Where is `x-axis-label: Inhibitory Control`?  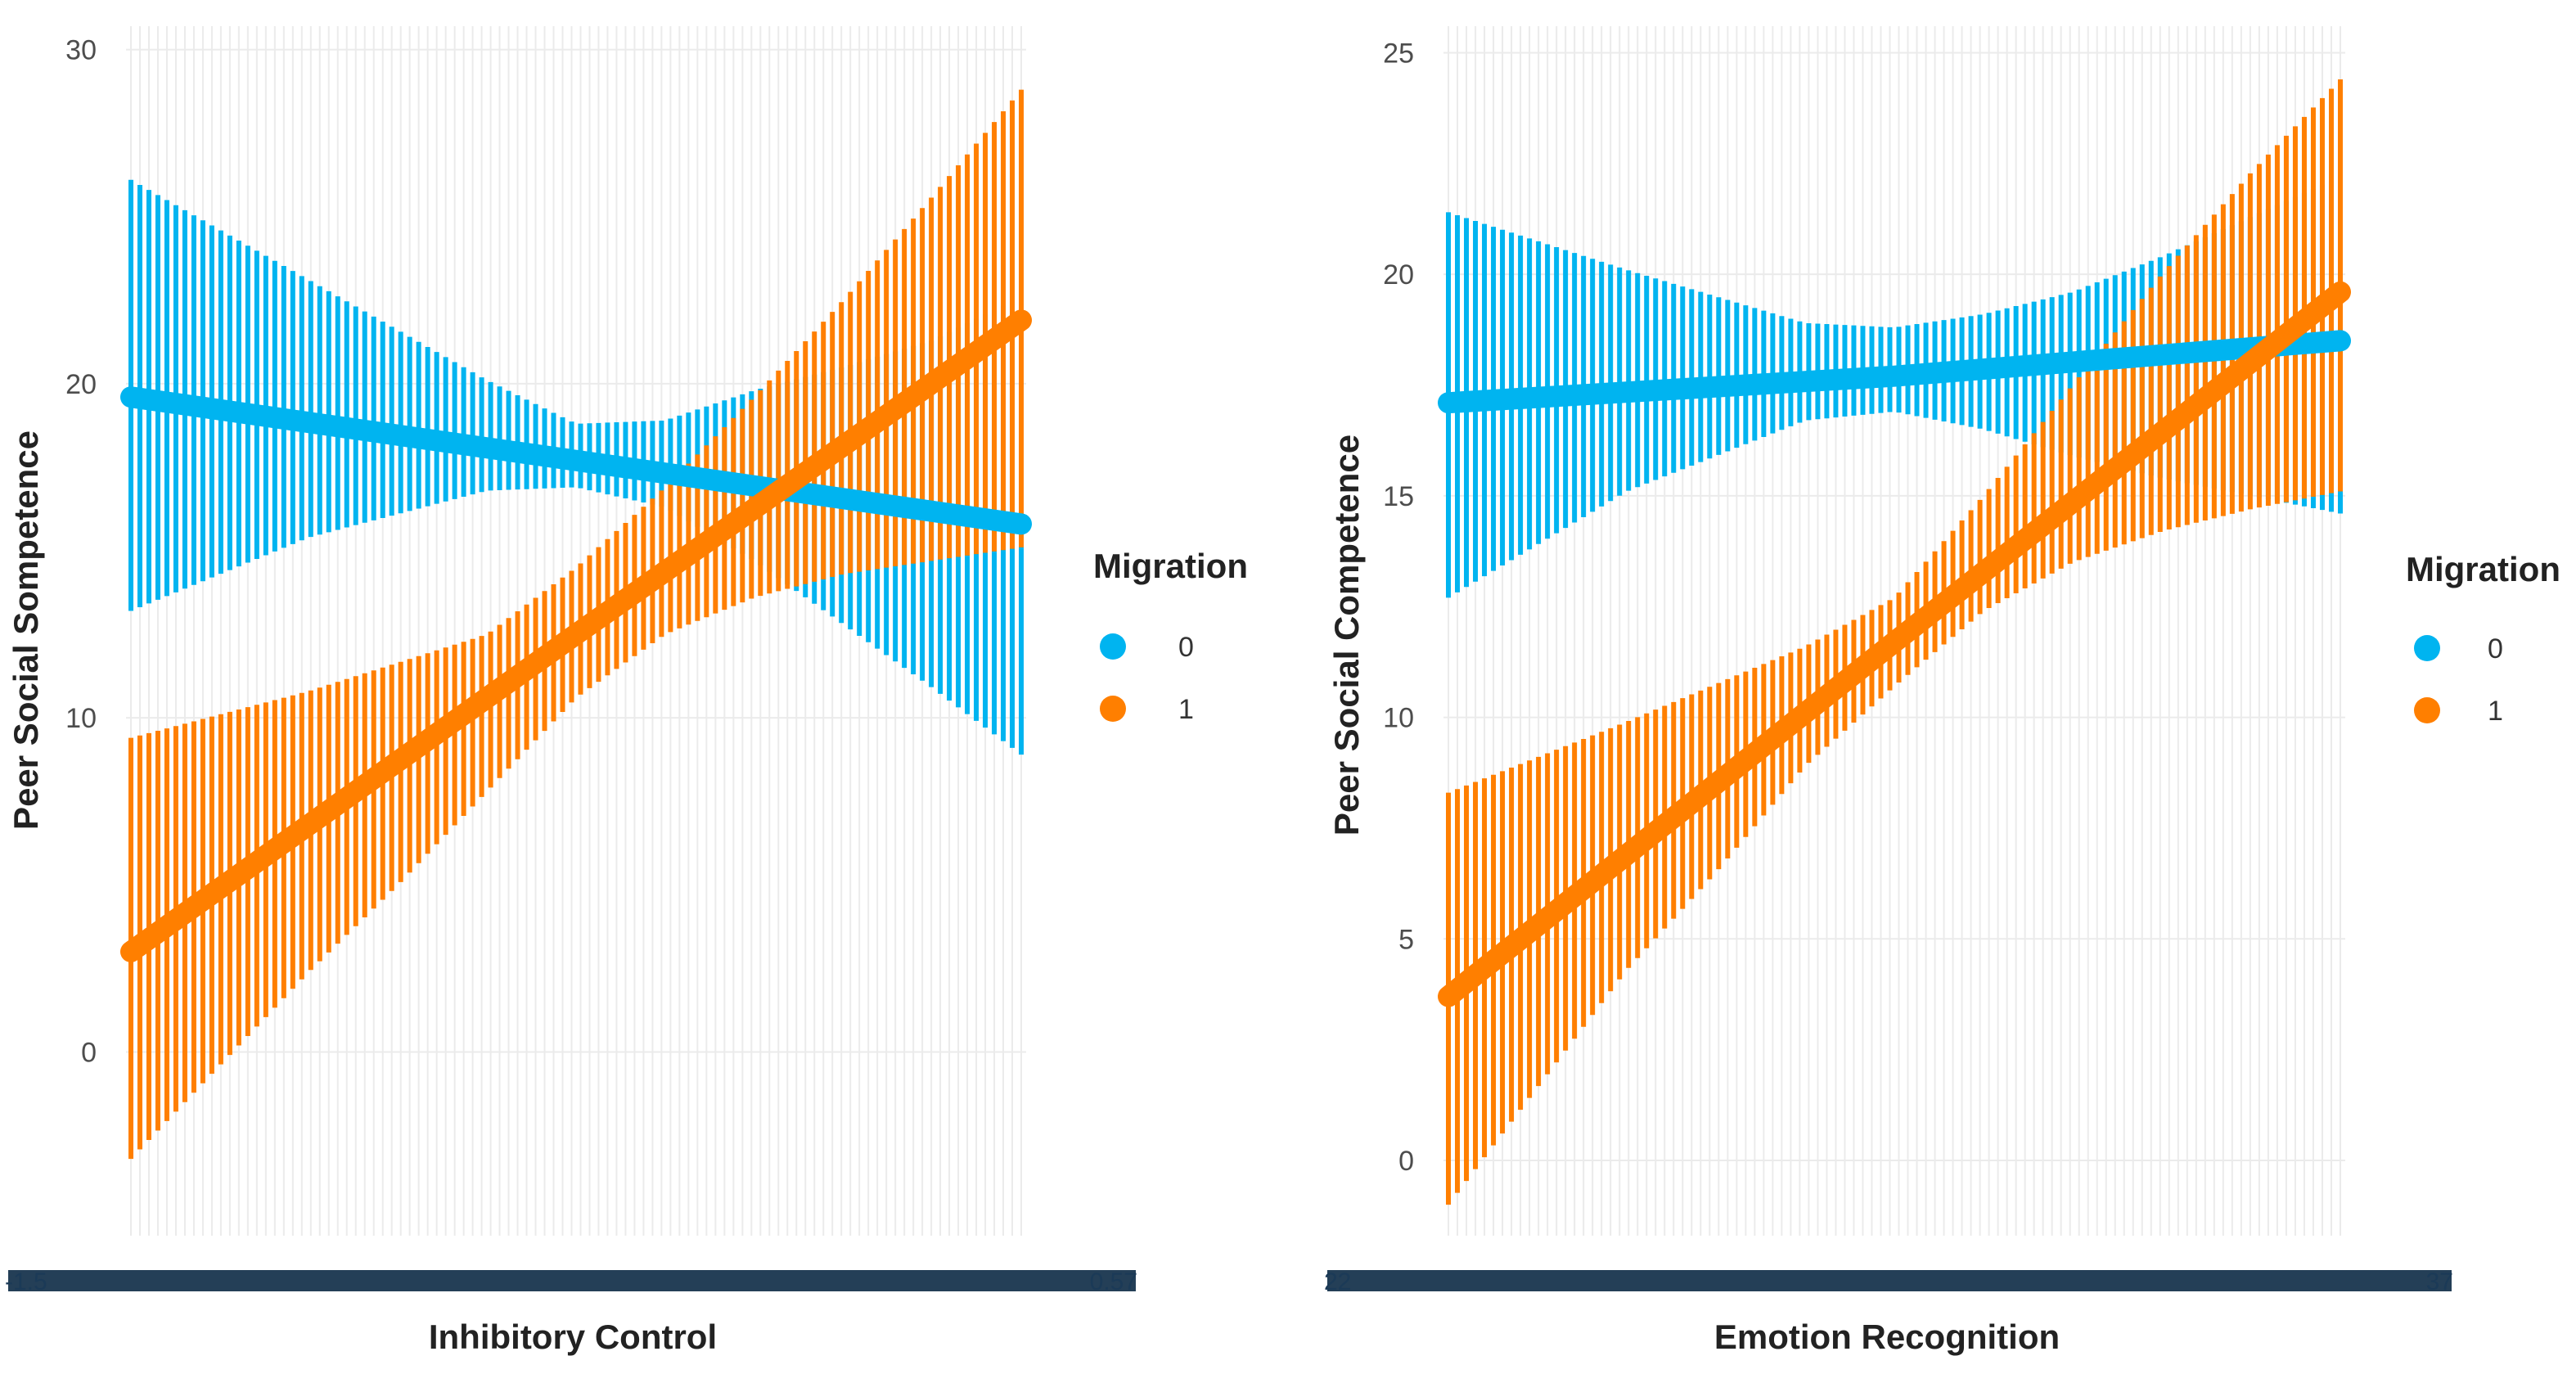 x-axis-label: Inhibitory Control is located at coordinates (573, 1337).